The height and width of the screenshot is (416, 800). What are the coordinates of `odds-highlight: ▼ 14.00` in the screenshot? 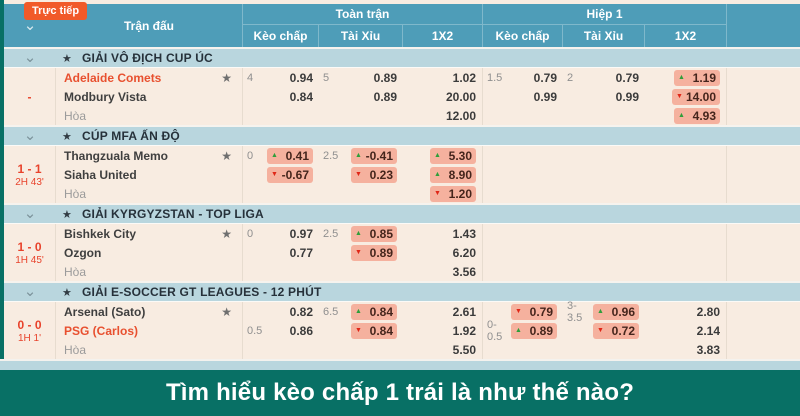 It's located at (696, 96).